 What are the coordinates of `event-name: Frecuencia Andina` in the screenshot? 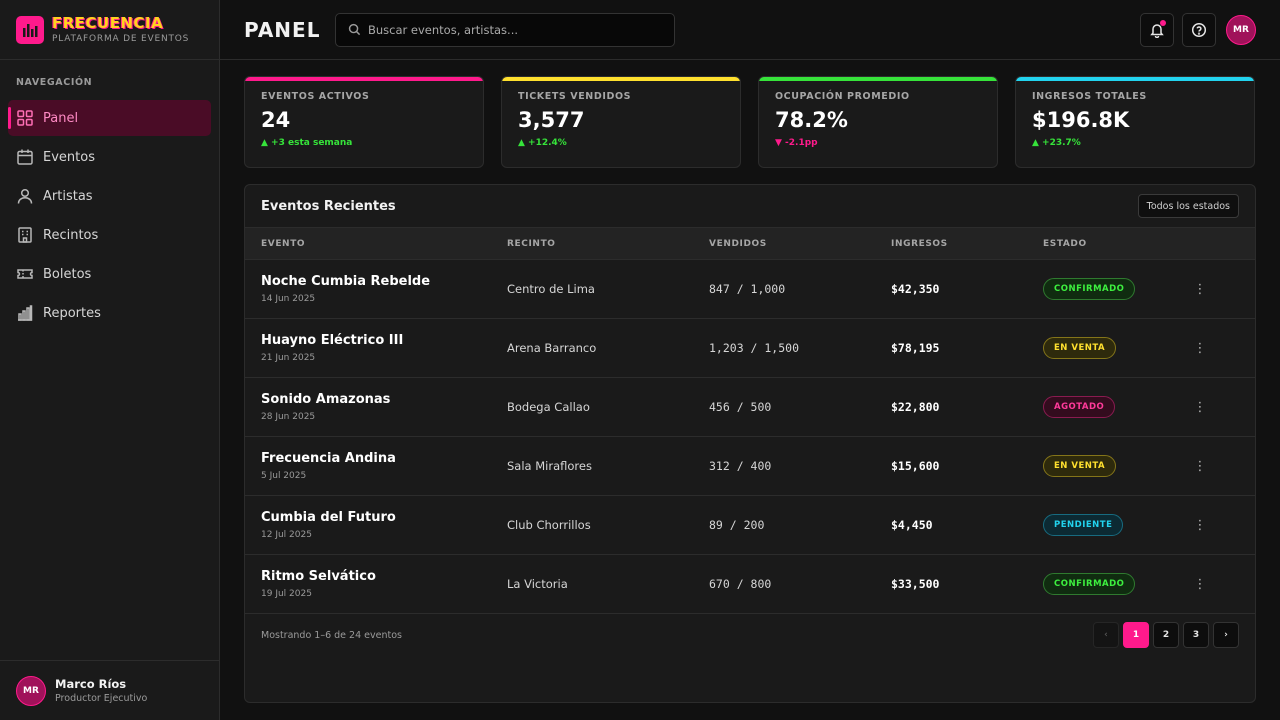 It's located at (328, 458).